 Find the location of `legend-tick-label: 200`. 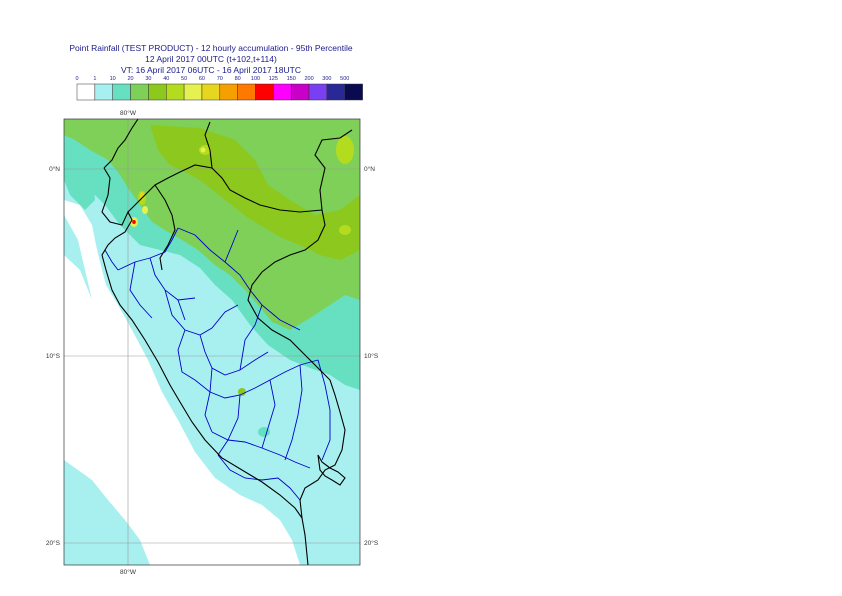

legend-tick-label: 200 is located at coordinates (308, 79).